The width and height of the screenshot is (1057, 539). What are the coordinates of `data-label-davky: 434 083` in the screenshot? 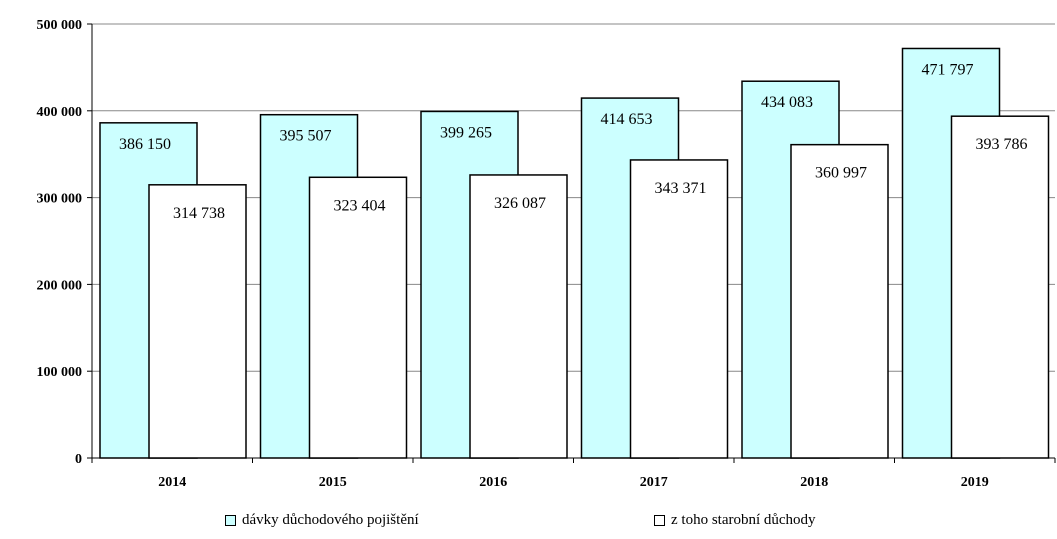 It's located at (787, 102).